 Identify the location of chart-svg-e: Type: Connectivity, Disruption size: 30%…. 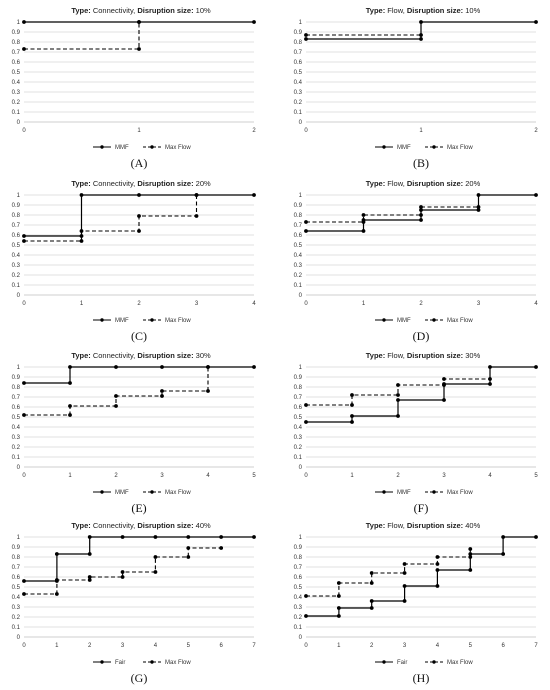
(134, 423).